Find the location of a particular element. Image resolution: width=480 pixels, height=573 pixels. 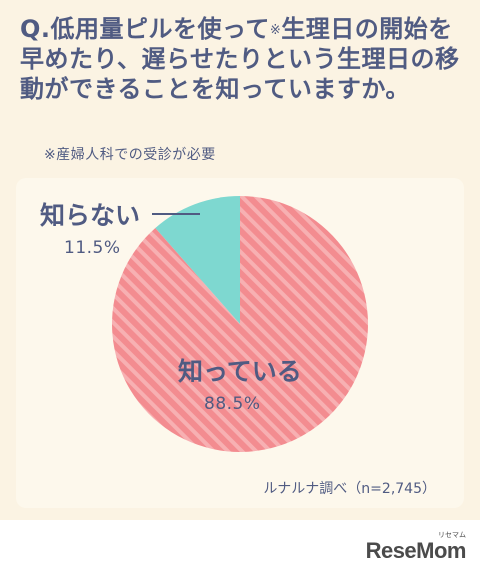

question-footnote-mark: ※ is located at coordinates (275, 30).